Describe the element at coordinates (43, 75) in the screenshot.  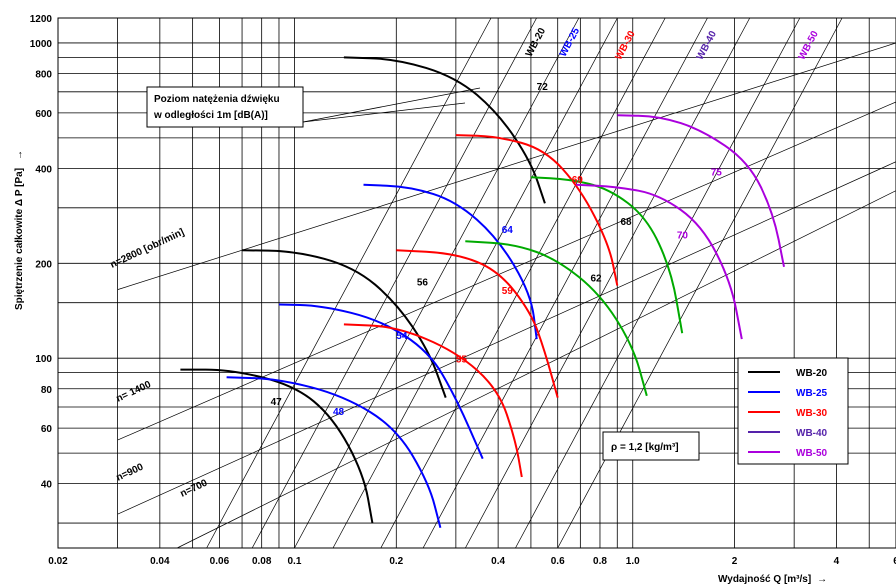
I see `y-tick-label: 800` at that location.